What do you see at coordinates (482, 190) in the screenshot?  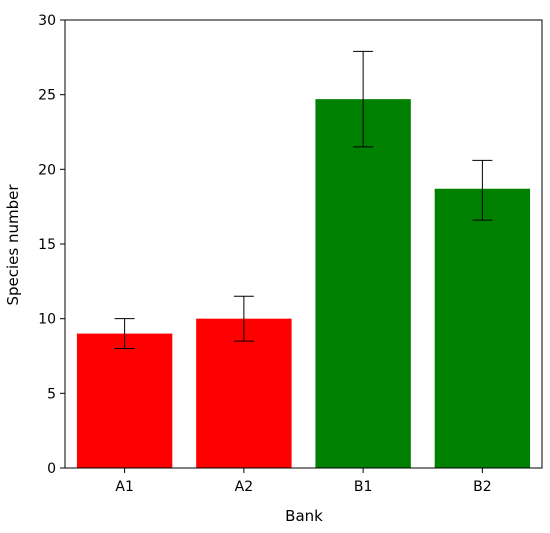 I see `error-bar-b2` at bounding box center [482, 190].